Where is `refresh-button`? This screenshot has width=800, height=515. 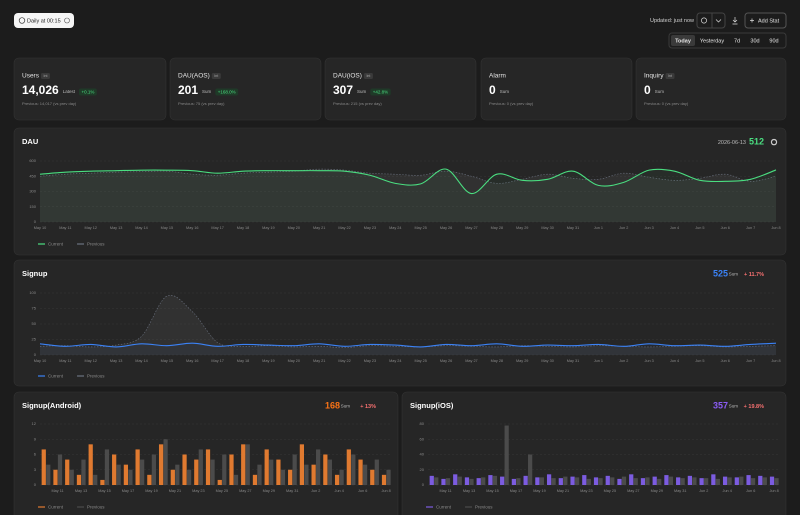
refresh-button is located at coordinates (711, 20).